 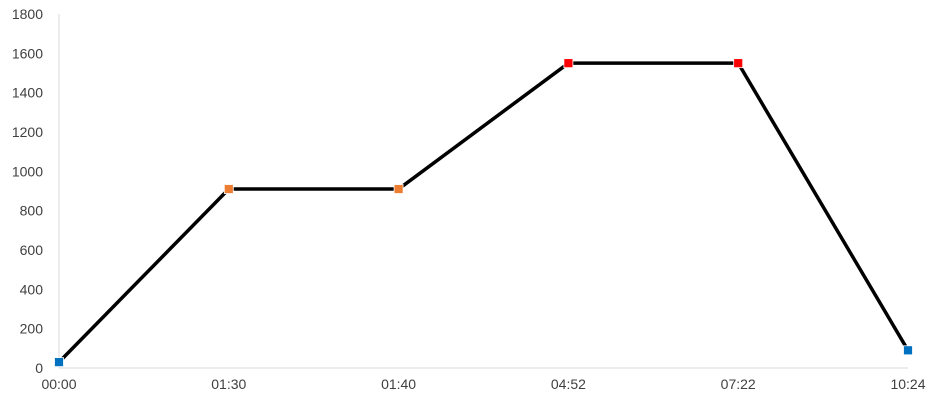 What do you see at coordinates (483, 379) in the screenshot?
I see `x-axis: 00:00 01:30 01:40 04:52 07:22 10:24` at bounding box center [483, 379].